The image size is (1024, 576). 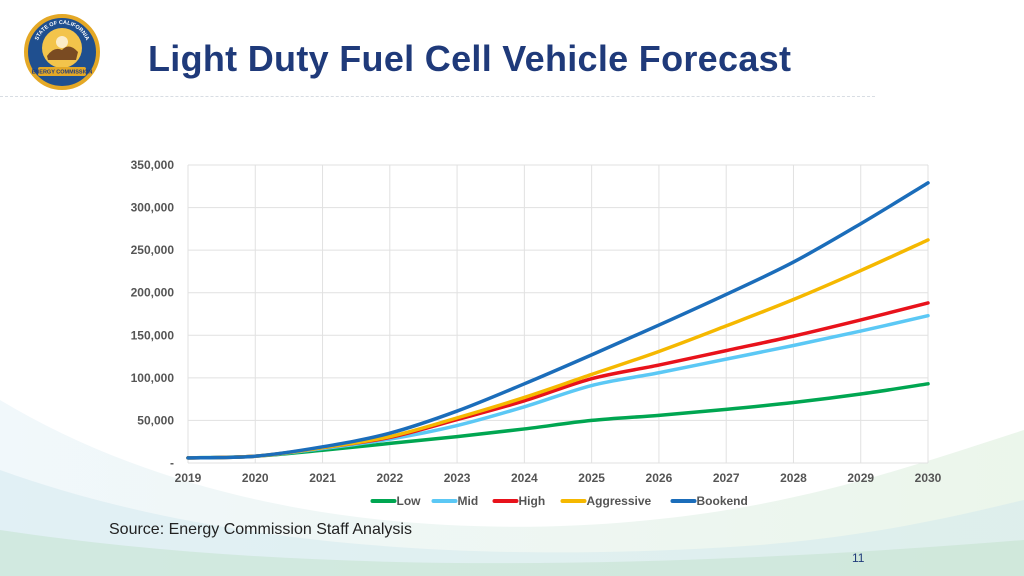 I want to click on logo-ribbon-text: ENERGY COMMISSION, so click(x=62, y=73).